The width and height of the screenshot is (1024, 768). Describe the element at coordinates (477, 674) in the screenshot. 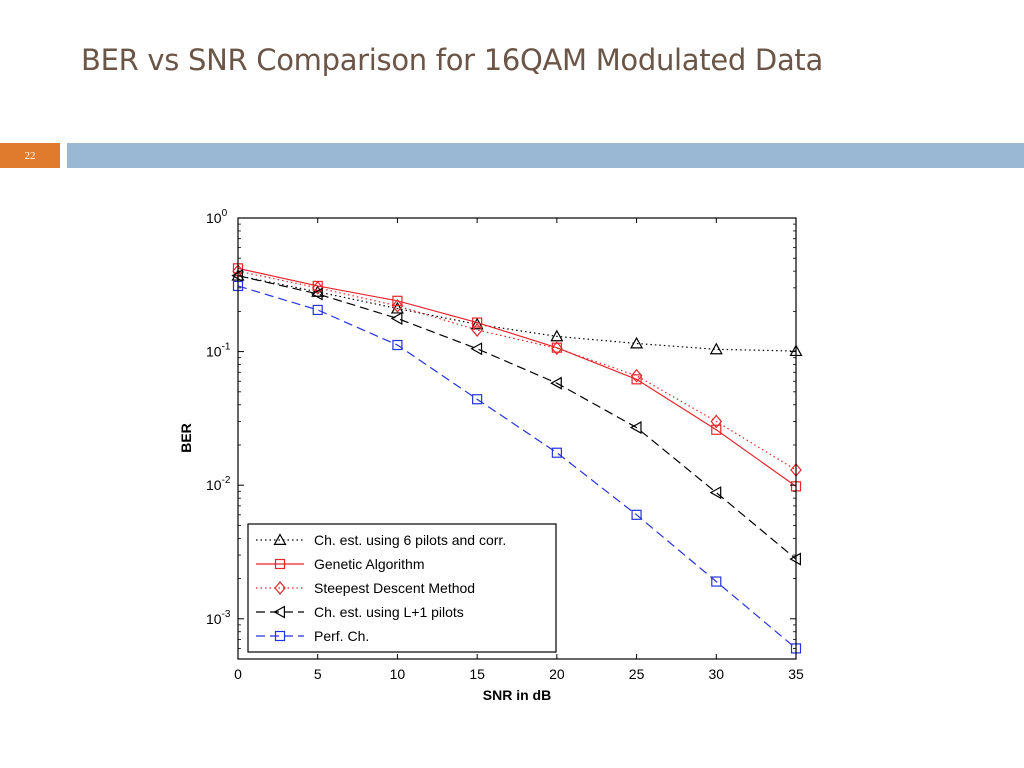

I see `x-tick-label: 15` at that location.